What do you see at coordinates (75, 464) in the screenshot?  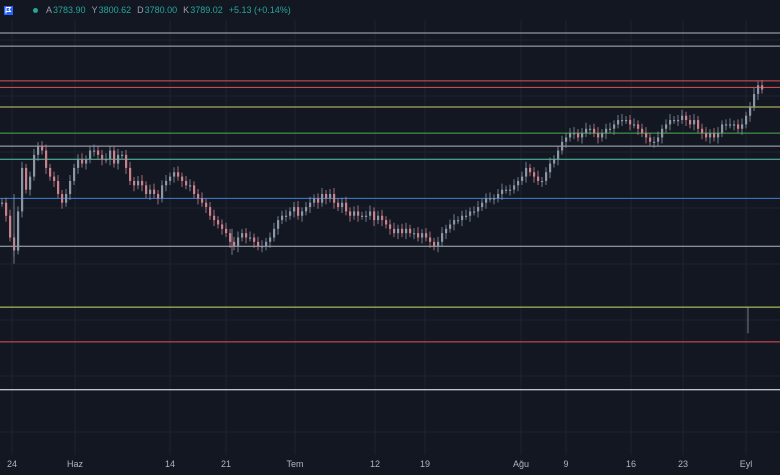 I see `x-tick-label: Haz` at bounding box center [75, 464].